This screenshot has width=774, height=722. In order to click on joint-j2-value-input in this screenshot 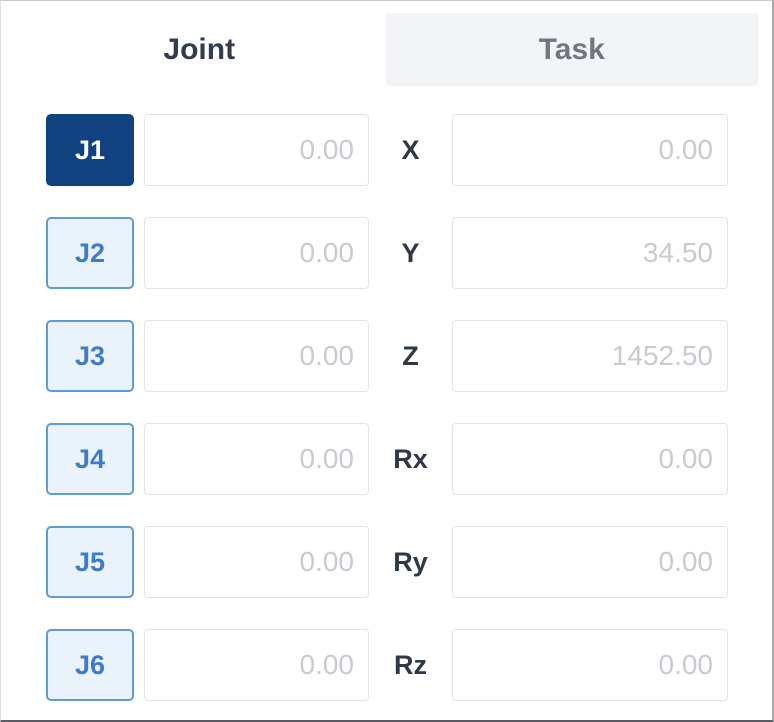, I will do `click(256, 253)`.